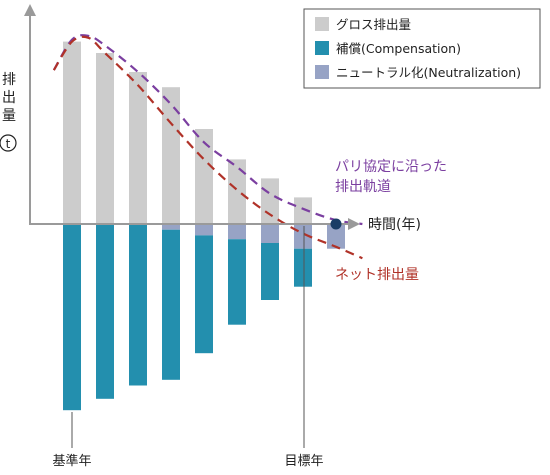  Describe the element at coordinates (30, 10) in the screenshot. I see `y-axis-arrow` at that location.